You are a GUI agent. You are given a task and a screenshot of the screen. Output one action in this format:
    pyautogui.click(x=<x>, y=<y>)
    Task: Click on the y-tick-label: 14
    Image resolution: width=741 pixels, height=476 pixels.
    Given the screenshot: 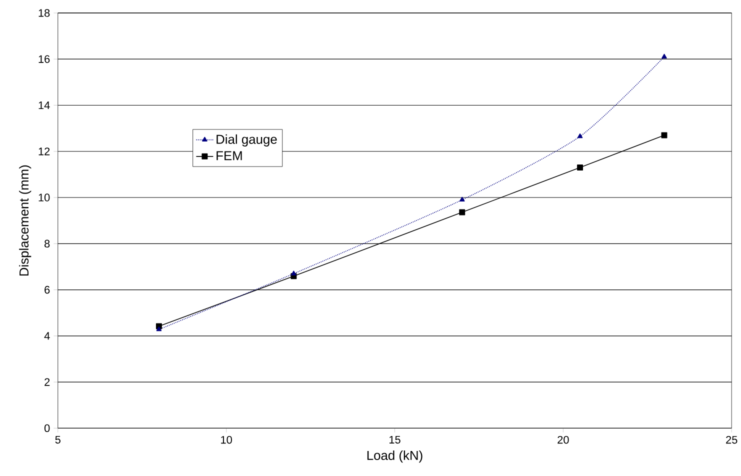 What is the action you would take?
    pyautogui.click(x=44, y=105)
    